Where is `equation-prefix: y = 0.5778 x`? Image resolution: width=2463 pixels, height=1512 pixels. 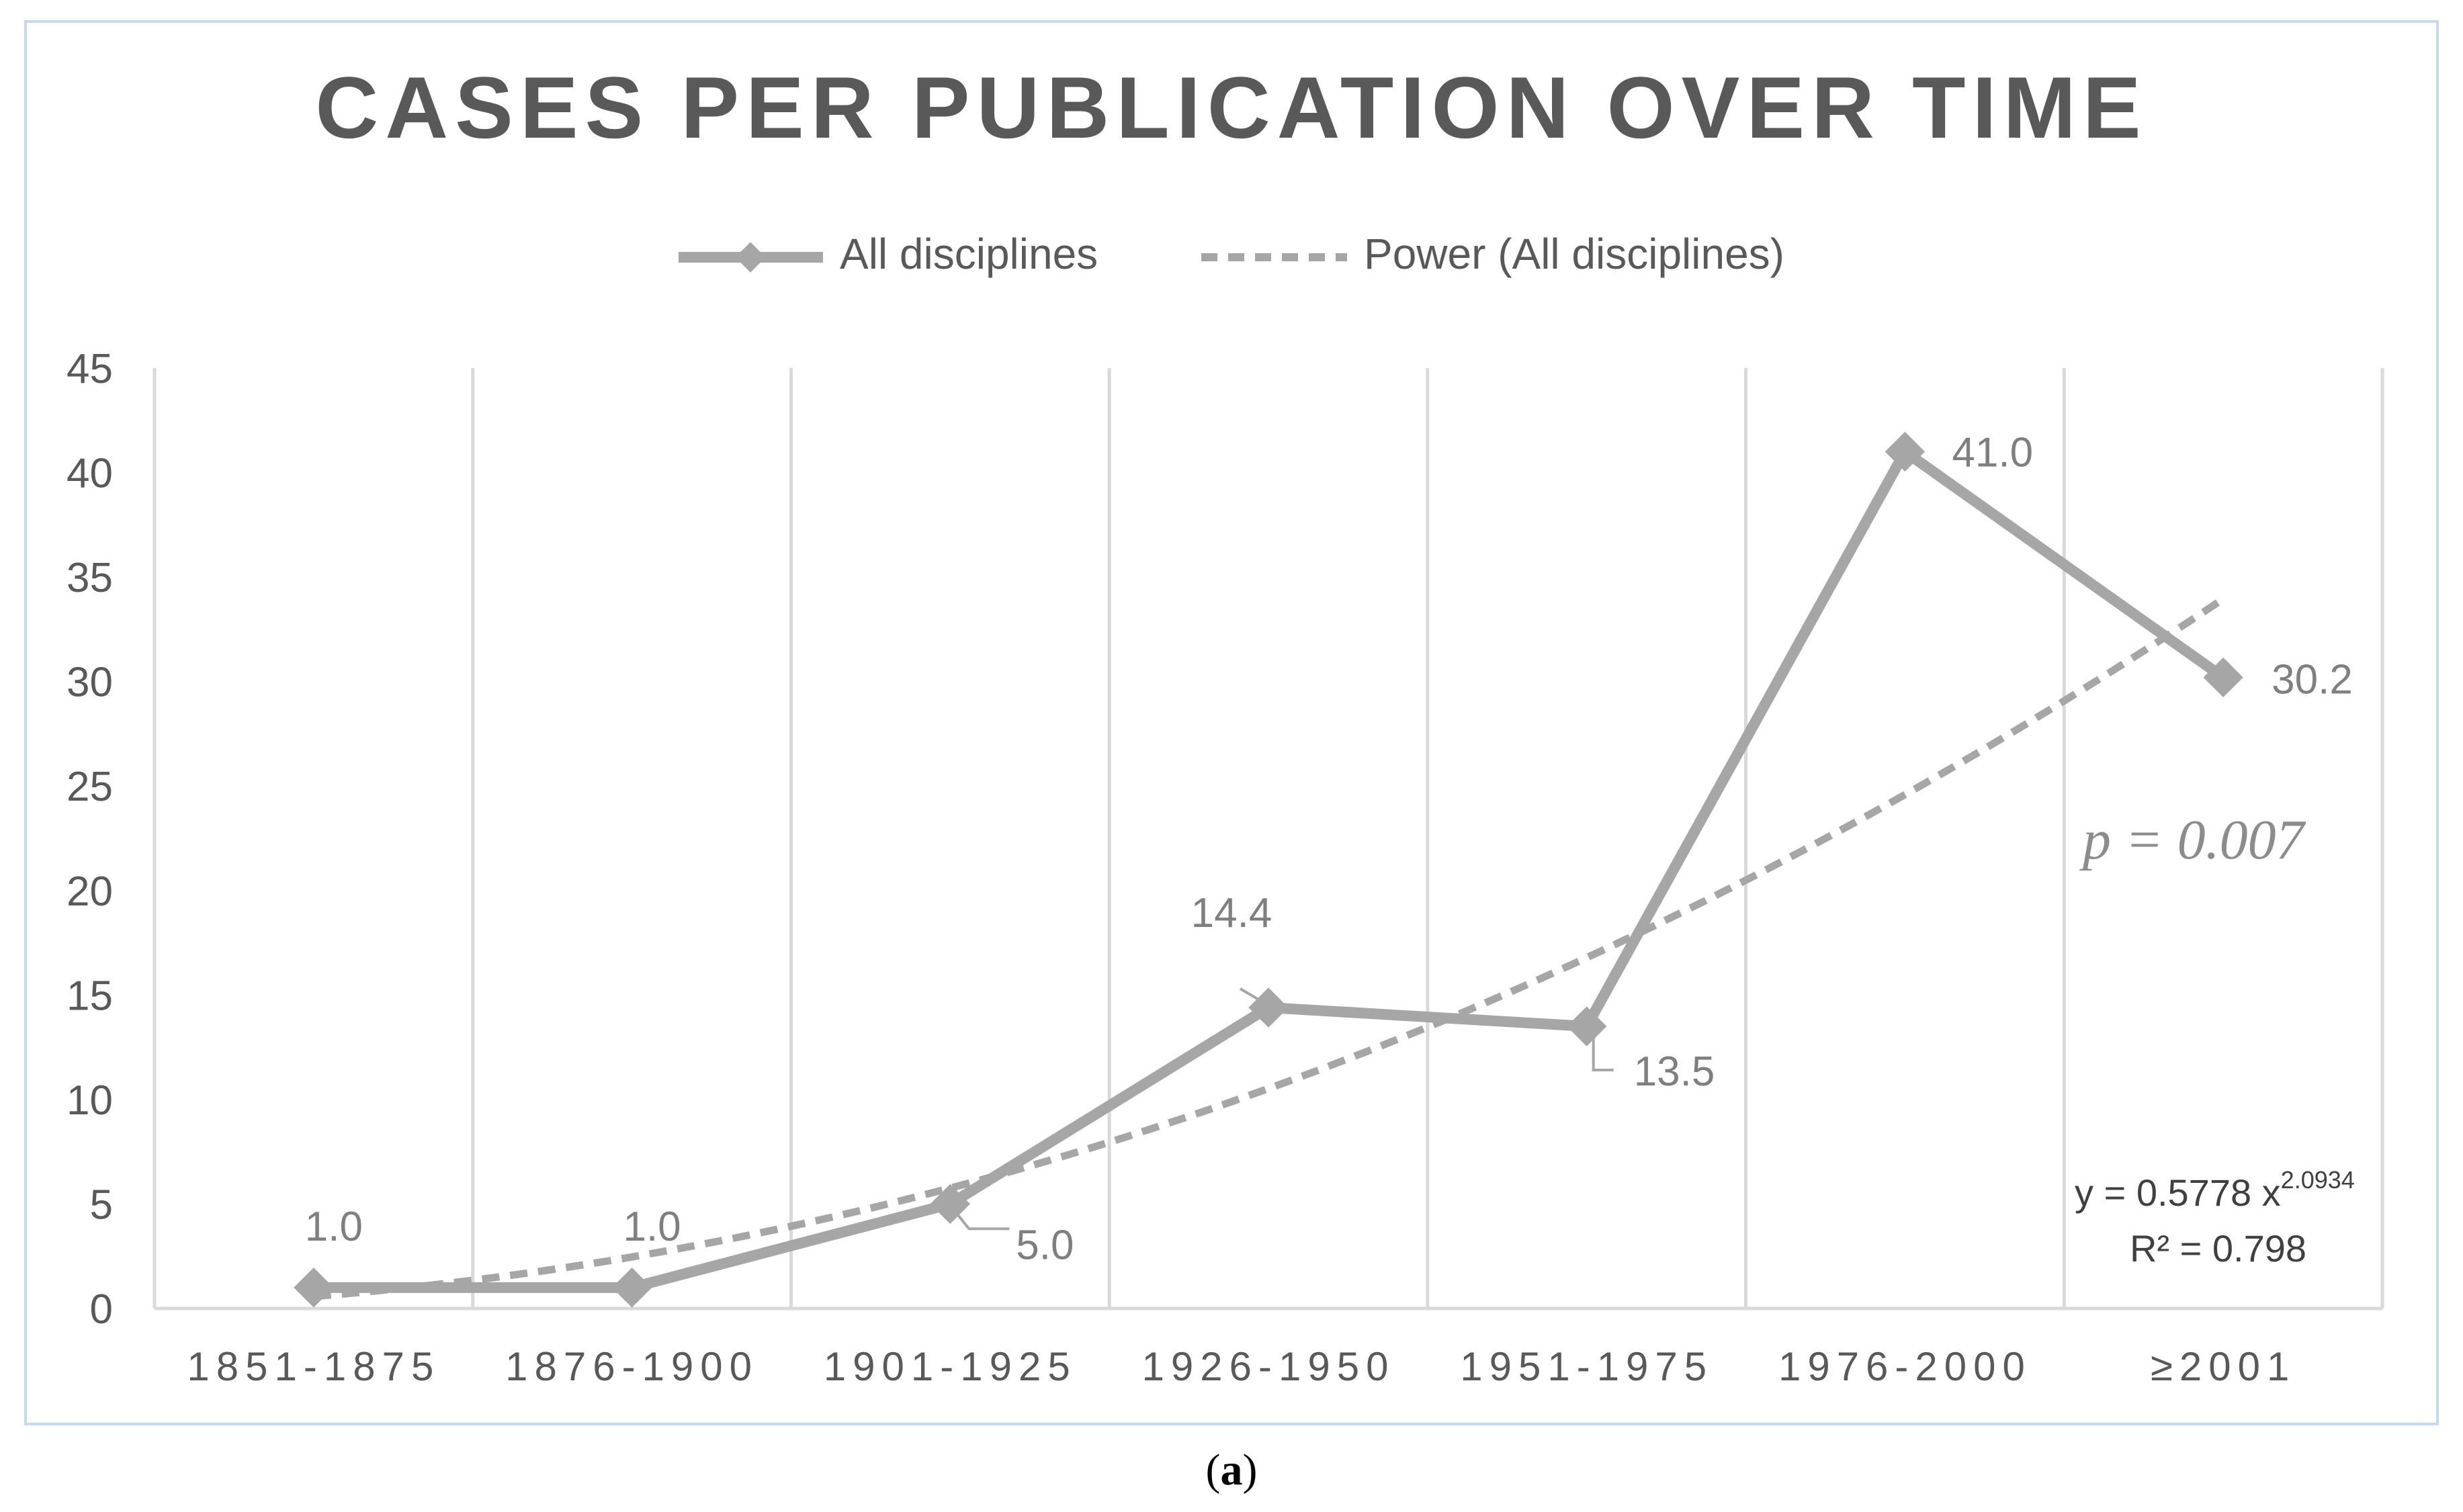 equation-prefix: y = 0.5778 x is located at coordinates (2178, 1192).